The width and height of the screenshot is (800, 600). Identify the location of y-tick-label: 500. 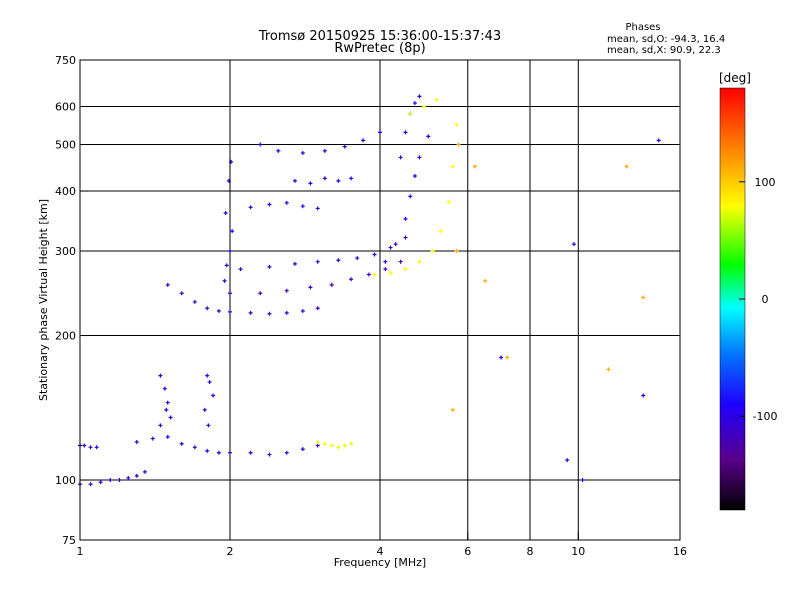
(65, 145).